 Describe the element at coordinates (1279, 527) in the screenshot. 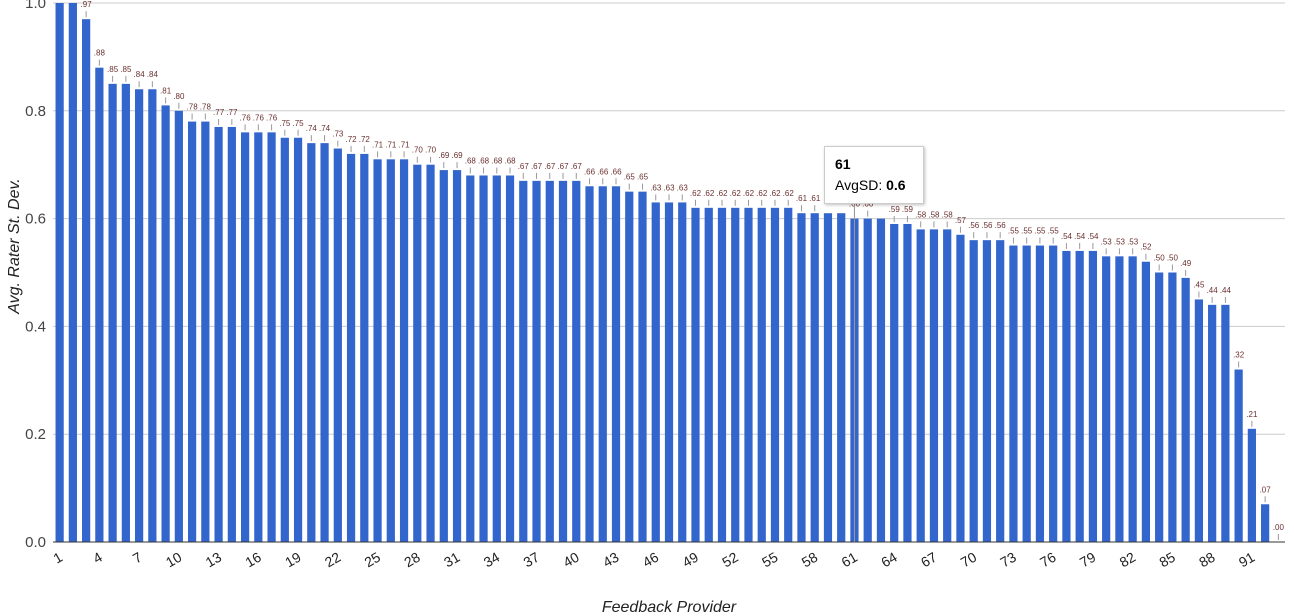

I see `data-label: .00` at that location.